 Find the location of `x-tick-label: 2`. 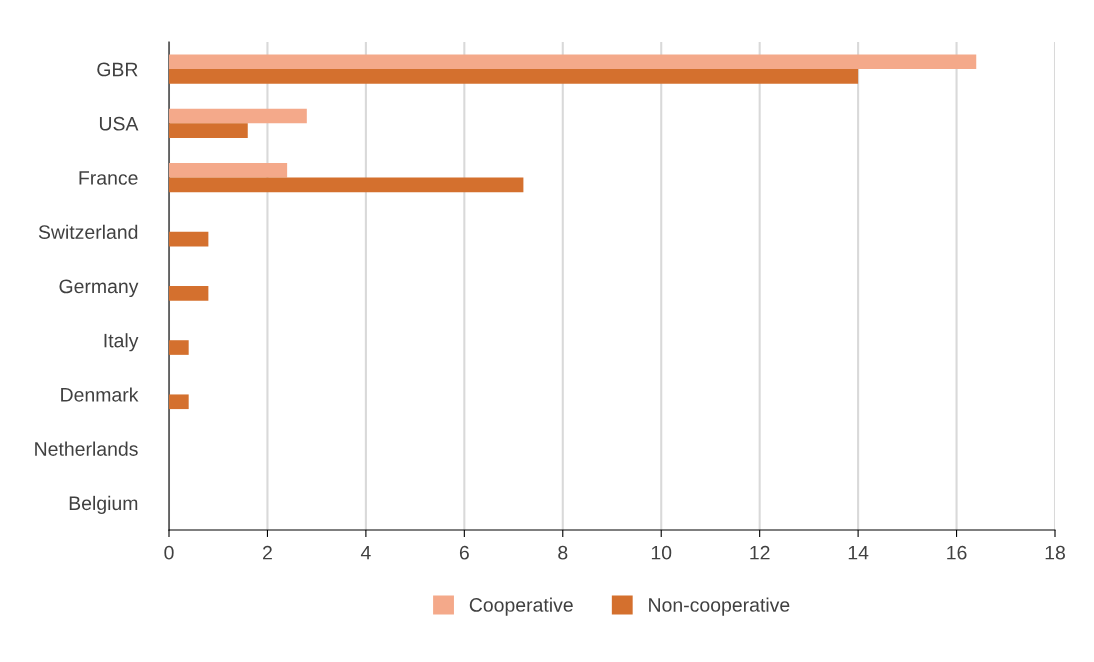

x-tick-label: 2 is located at coordinates (267, 552).